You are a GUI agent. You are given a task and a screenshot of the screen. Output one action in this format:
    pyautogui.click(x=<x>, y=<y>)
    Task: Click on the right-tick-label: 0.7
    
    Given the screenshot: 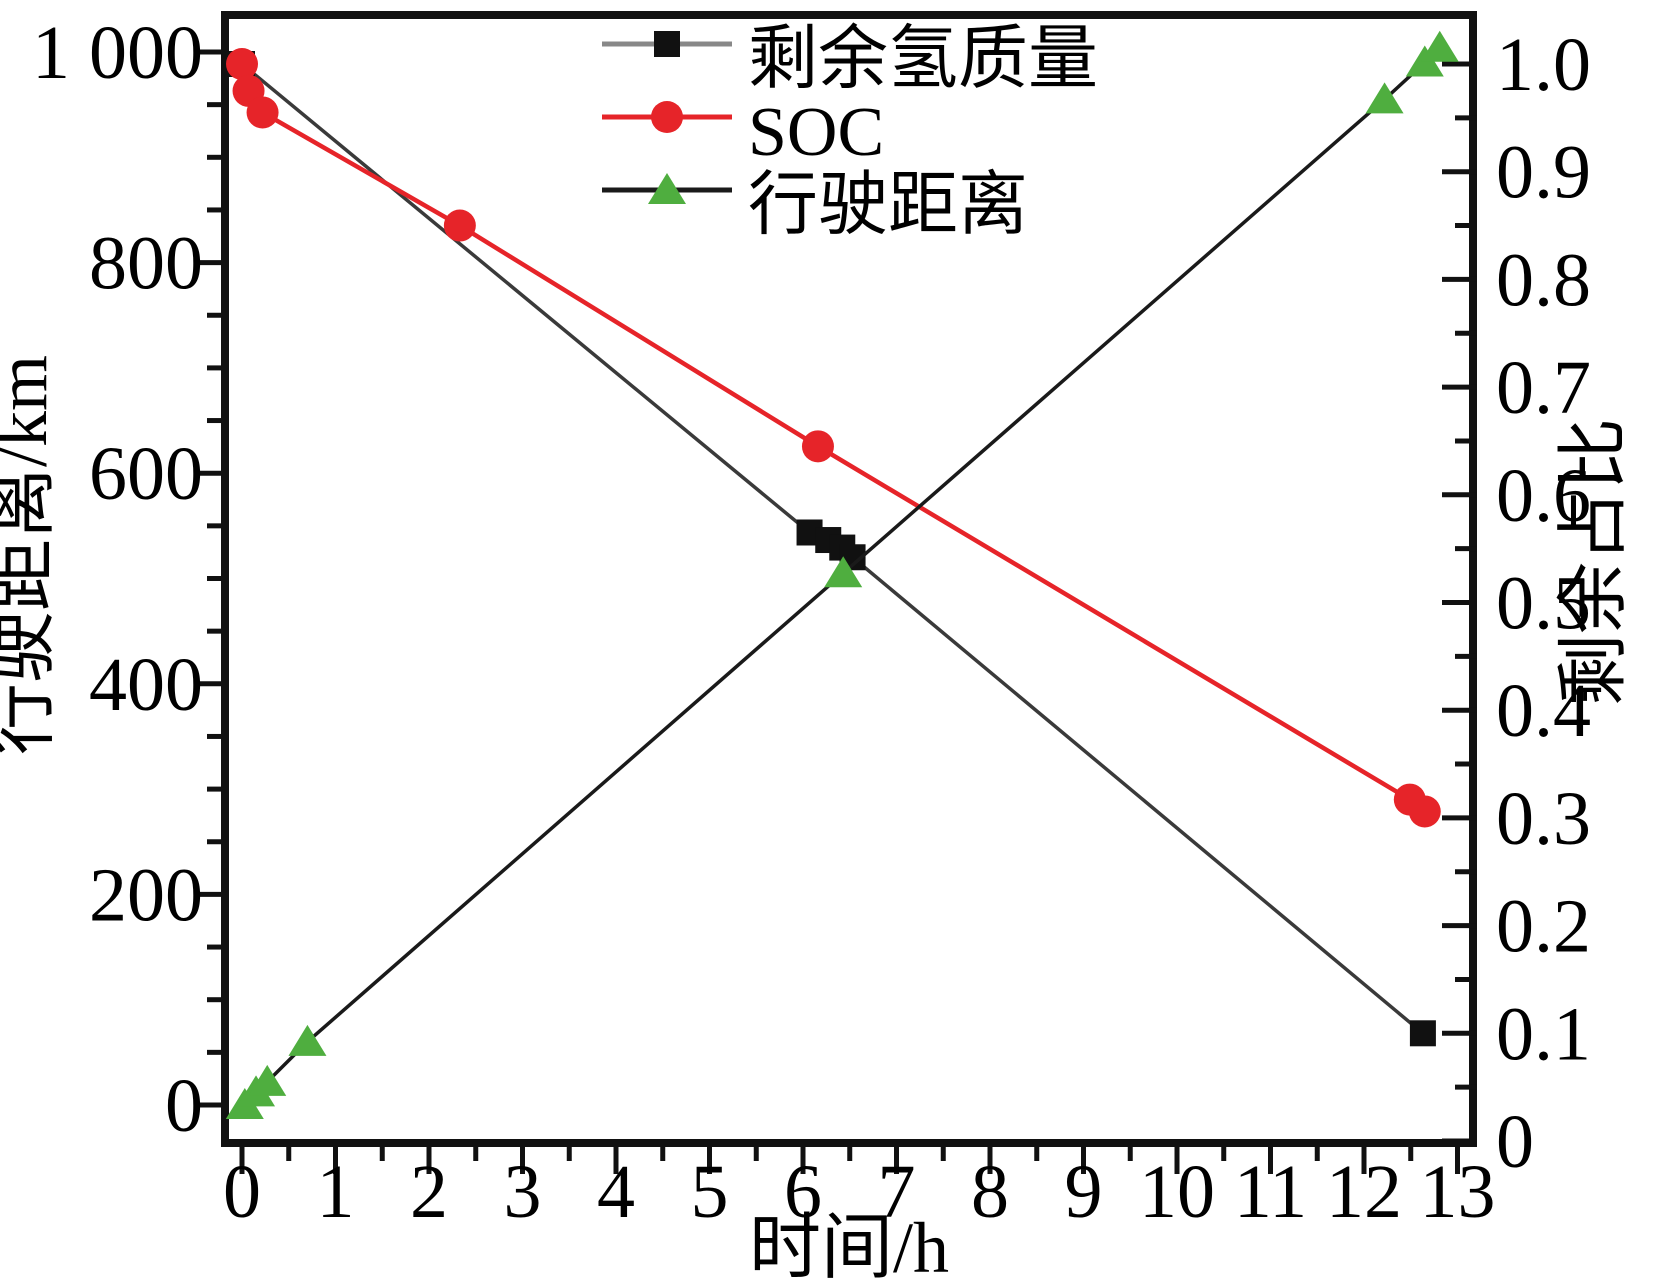 What is the action you would take?
    pyautogui.click(x=1543, y=388)
    